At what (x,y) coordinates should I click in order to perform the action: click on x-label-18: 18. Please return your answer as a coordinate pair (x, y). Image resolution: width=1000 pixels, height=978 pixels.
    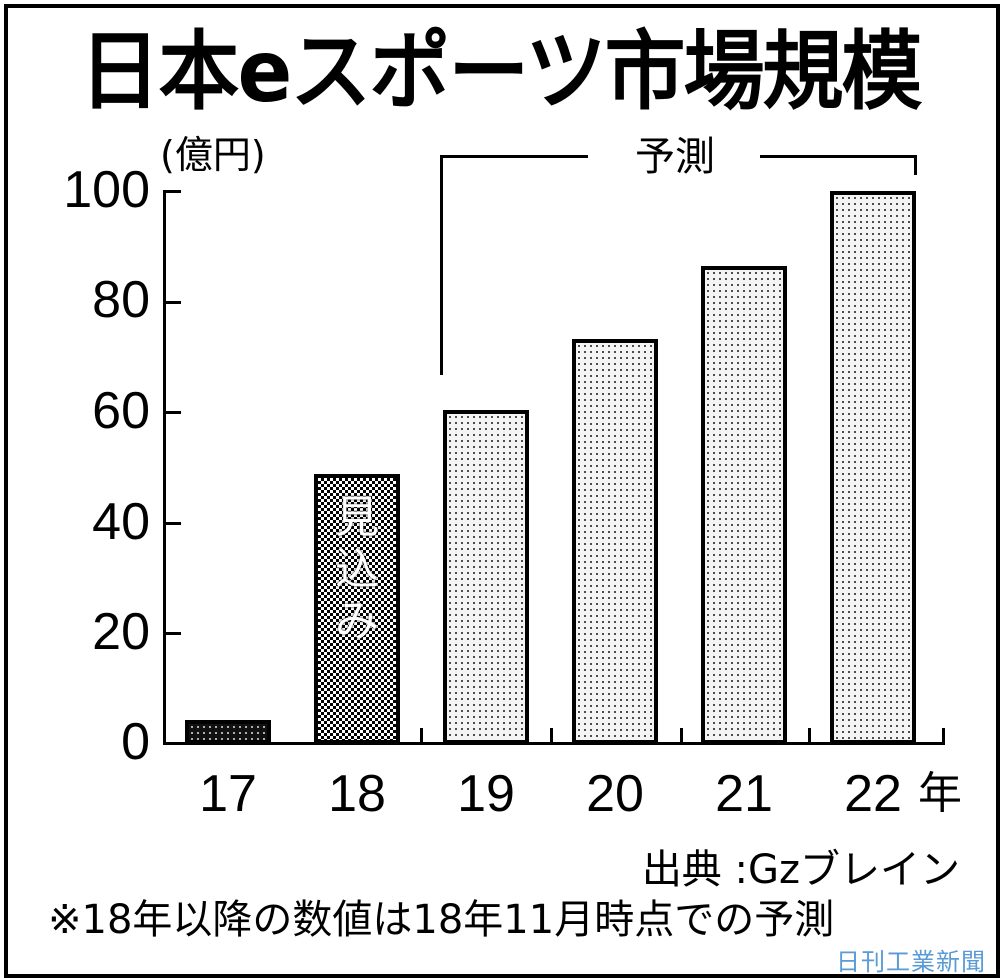
    Looking at the image, I should click on (357, 794).